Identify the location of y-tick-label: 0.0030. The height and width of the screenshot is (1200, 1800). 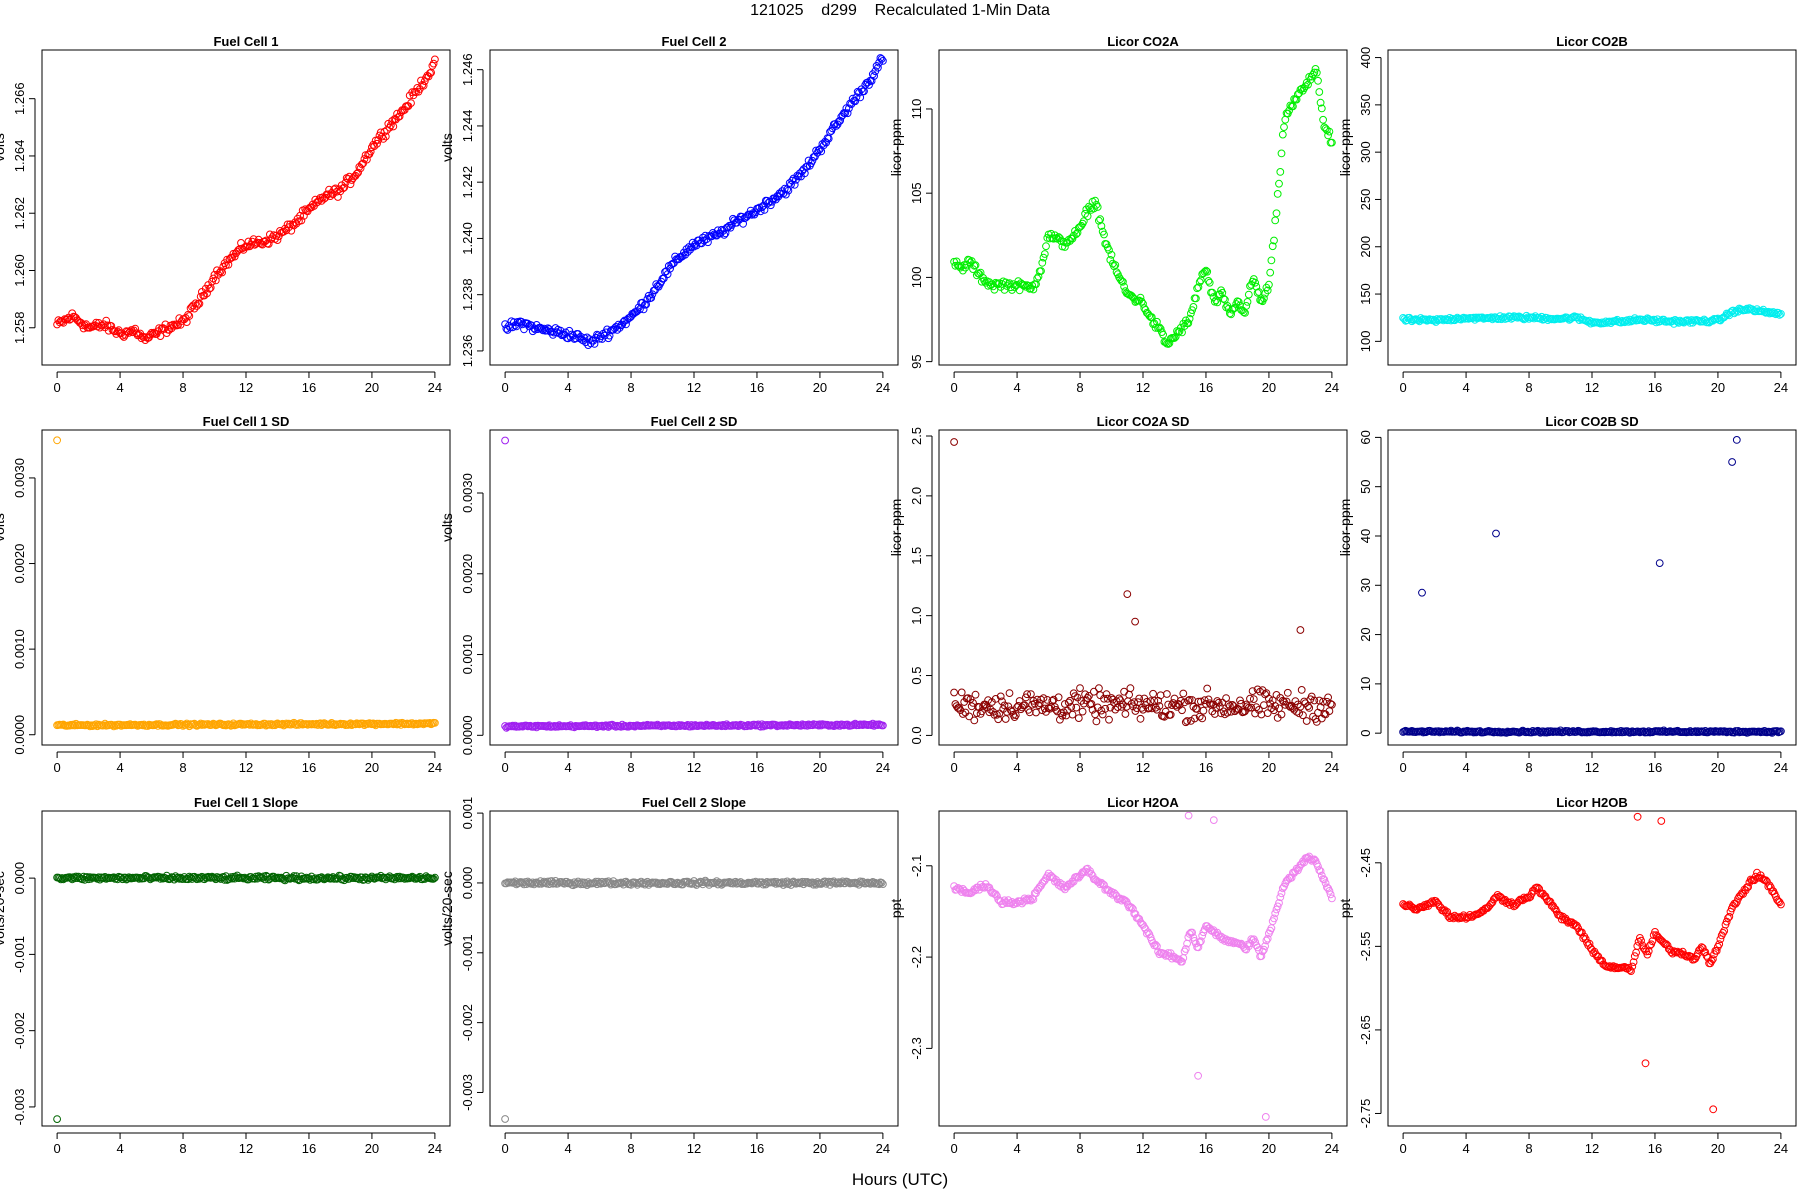
(467, 493).